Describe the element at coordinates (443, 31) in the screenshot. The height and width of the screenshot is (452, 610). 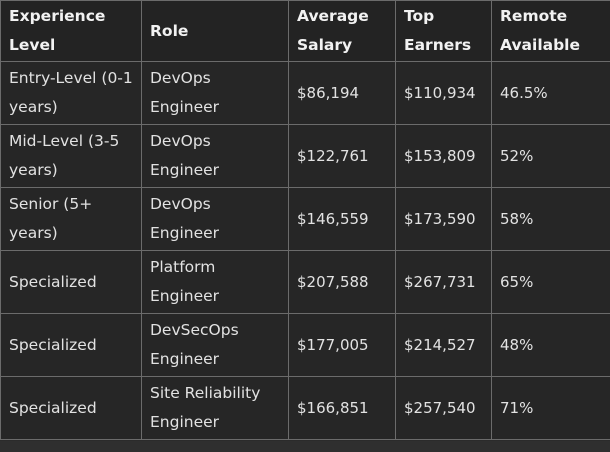
I see `header-top-earners: Top Earners` at that location.